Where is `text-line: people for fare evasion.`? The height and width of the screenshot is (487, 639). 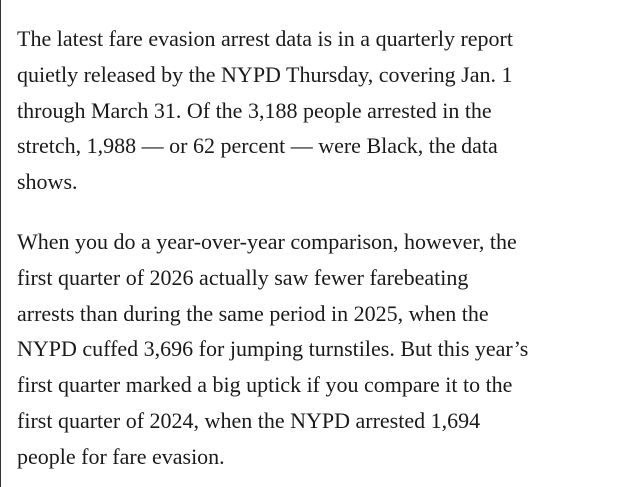 text-line: people for fare evasion. is located at coordinates (121, 456).